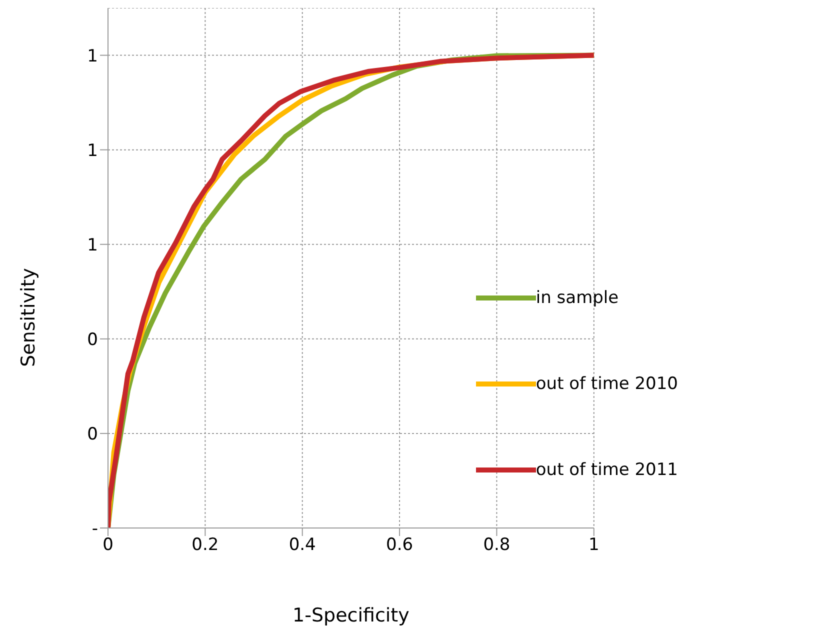 The width and height of the screenshot is (815, 638). What do you see at coordinates (607, 384) in the screenshot?
I see `legend-label: out of time 2010` at bounding box center [607, 384].